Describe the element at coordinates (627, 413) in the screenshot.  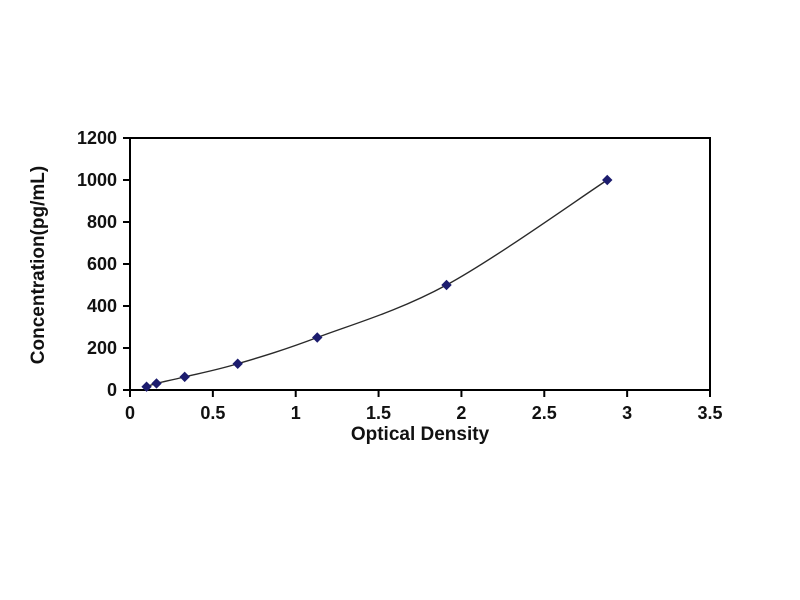
I see `x-tick-label: 3` at that location.